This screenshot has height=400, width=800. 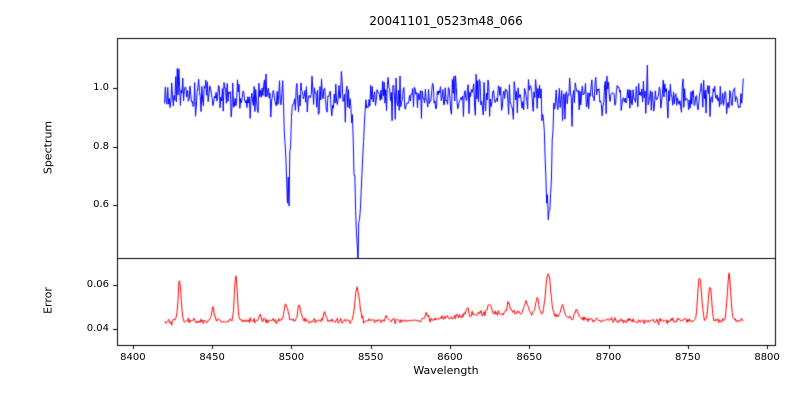 I want to click on chart-title: 20041101_0523m48_066, so click(x=446, y=21).